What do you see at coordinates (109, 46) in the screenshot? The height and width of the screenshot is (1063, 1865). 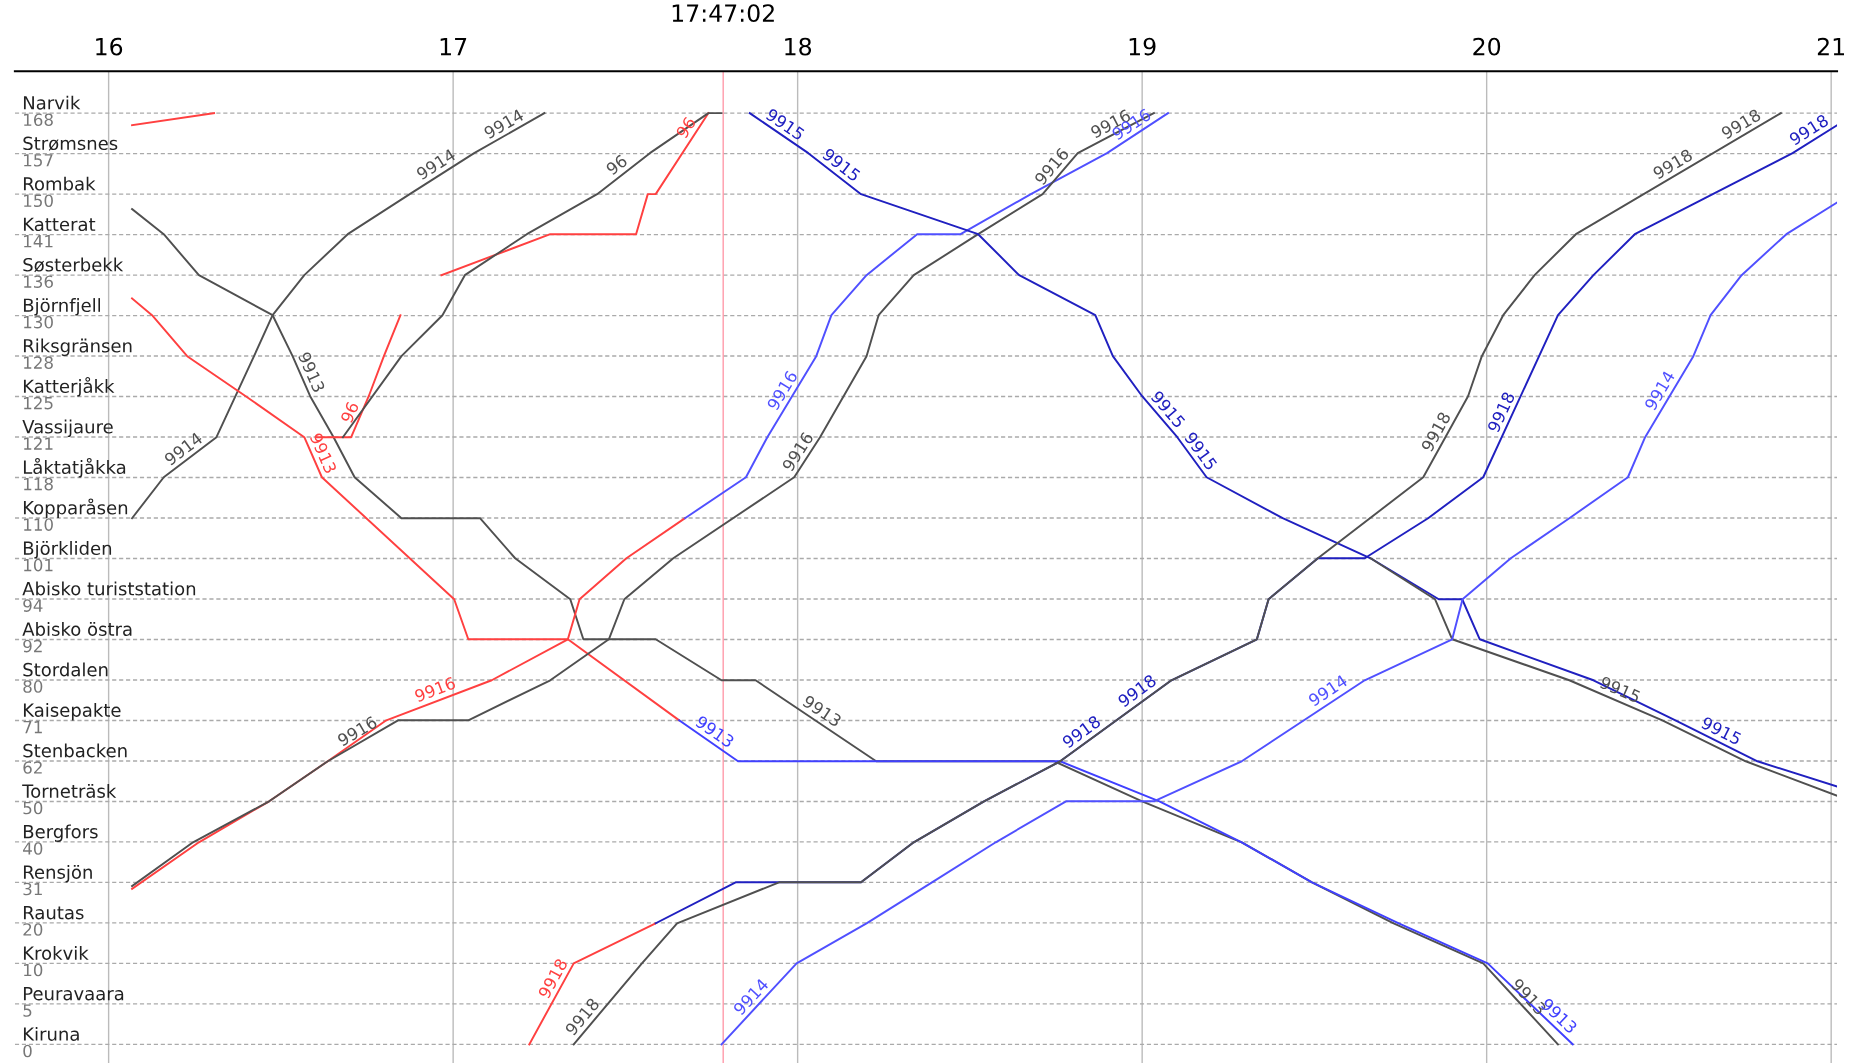 I see `x-tick-label: 16` at bounding box center [109, 46].